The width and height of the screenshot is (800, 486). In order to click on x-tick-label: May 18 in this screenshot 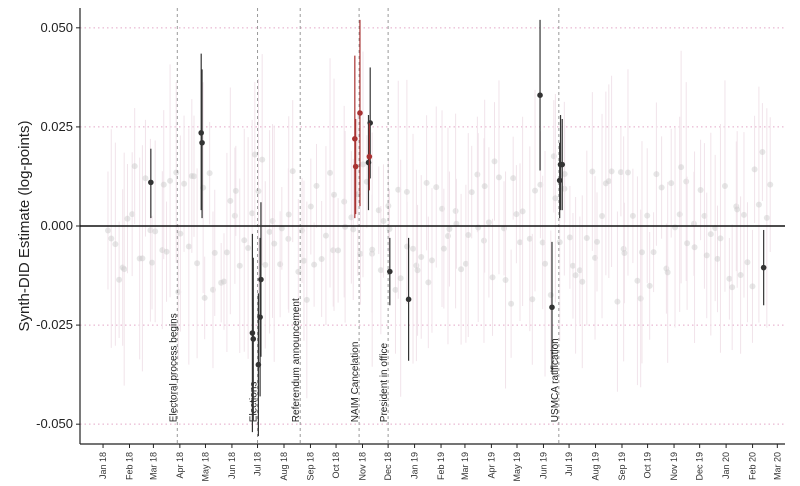, I will do `click(205, 467)`.